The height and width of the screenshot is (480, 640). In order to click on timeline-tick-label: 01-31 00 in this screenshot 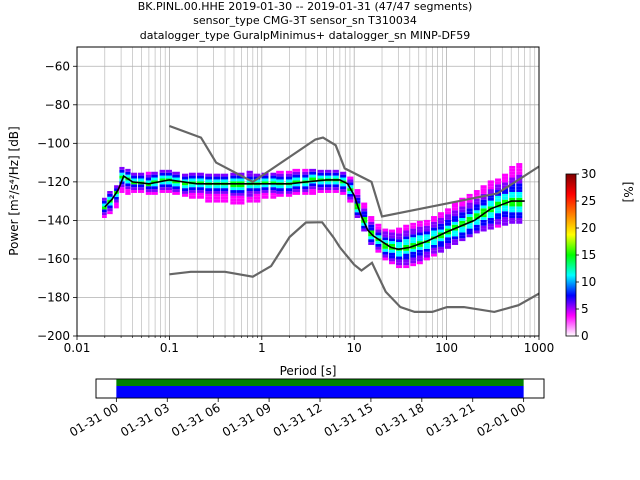, I will do `click(94, 419)`.